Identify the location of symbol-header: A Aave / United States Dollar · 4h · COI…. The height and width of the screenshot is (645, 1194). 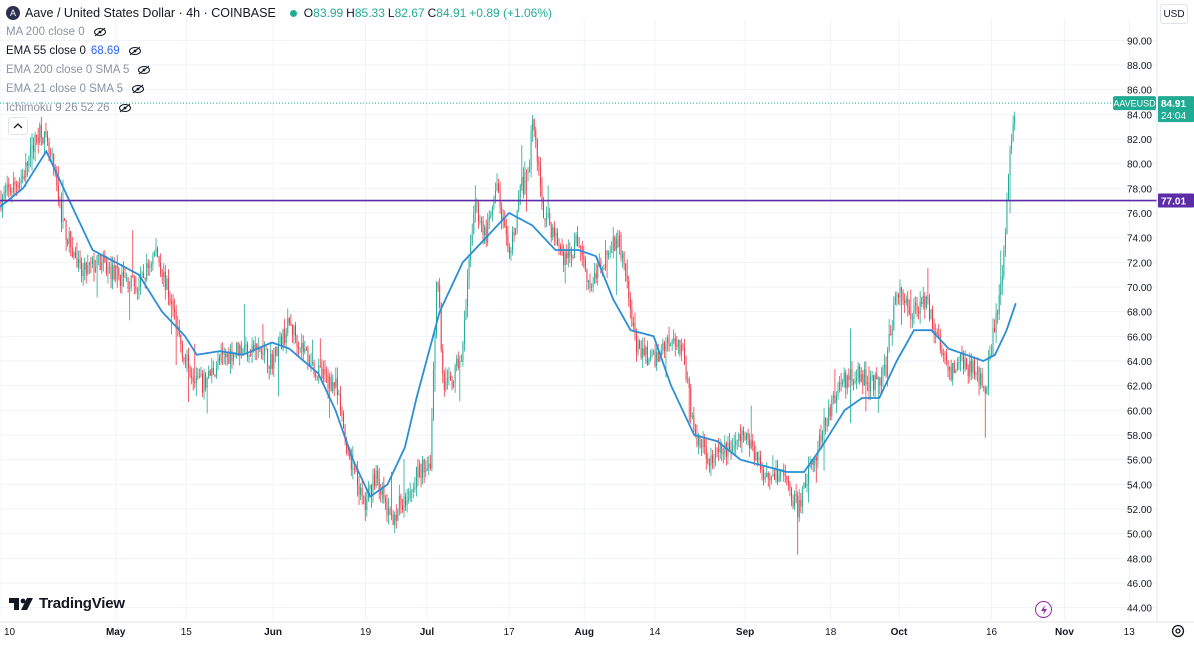
(280, 13).